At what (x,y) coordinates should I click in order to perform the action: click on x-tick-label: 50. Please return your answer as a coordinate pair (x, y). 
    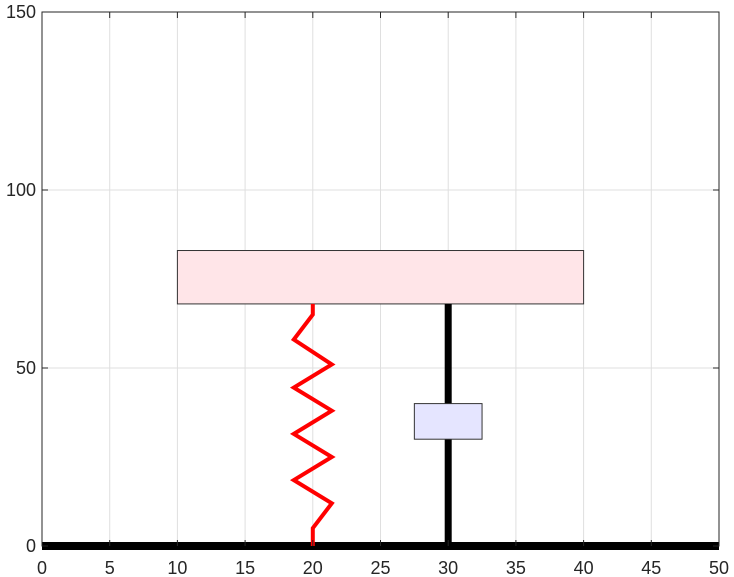
    Looking at the image, I should click on (719, 567).